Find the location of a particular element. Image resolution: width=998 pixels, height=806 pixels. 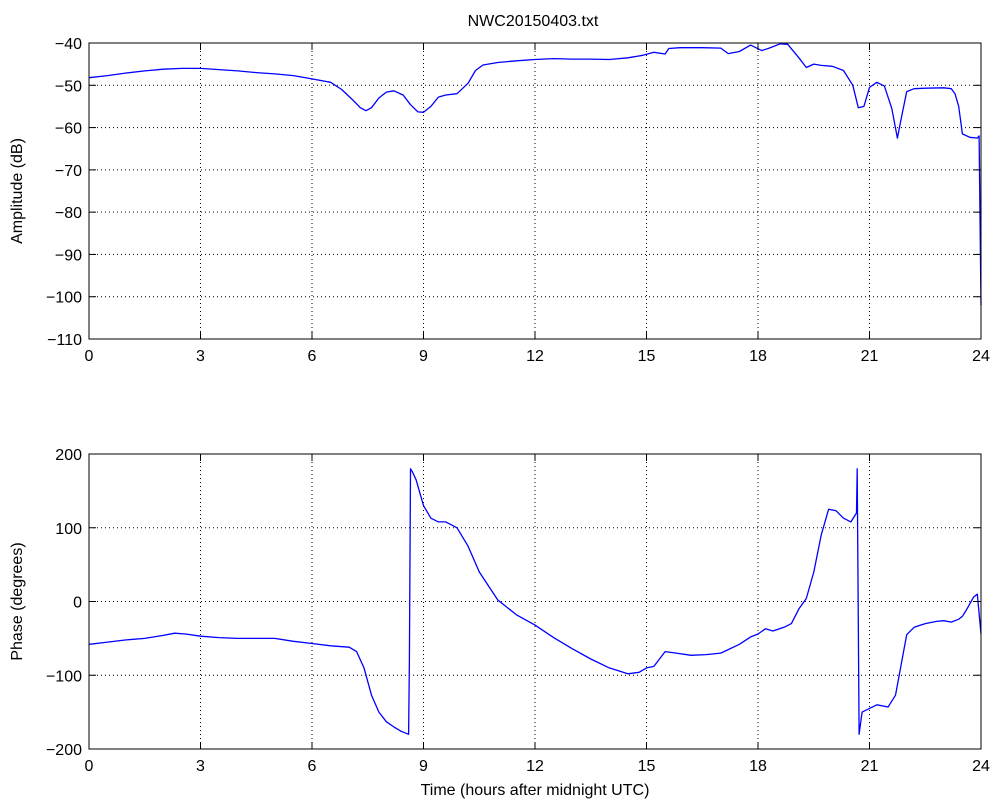

amplitude-y-tick-label: −110 is located at coordinates (64, 340).